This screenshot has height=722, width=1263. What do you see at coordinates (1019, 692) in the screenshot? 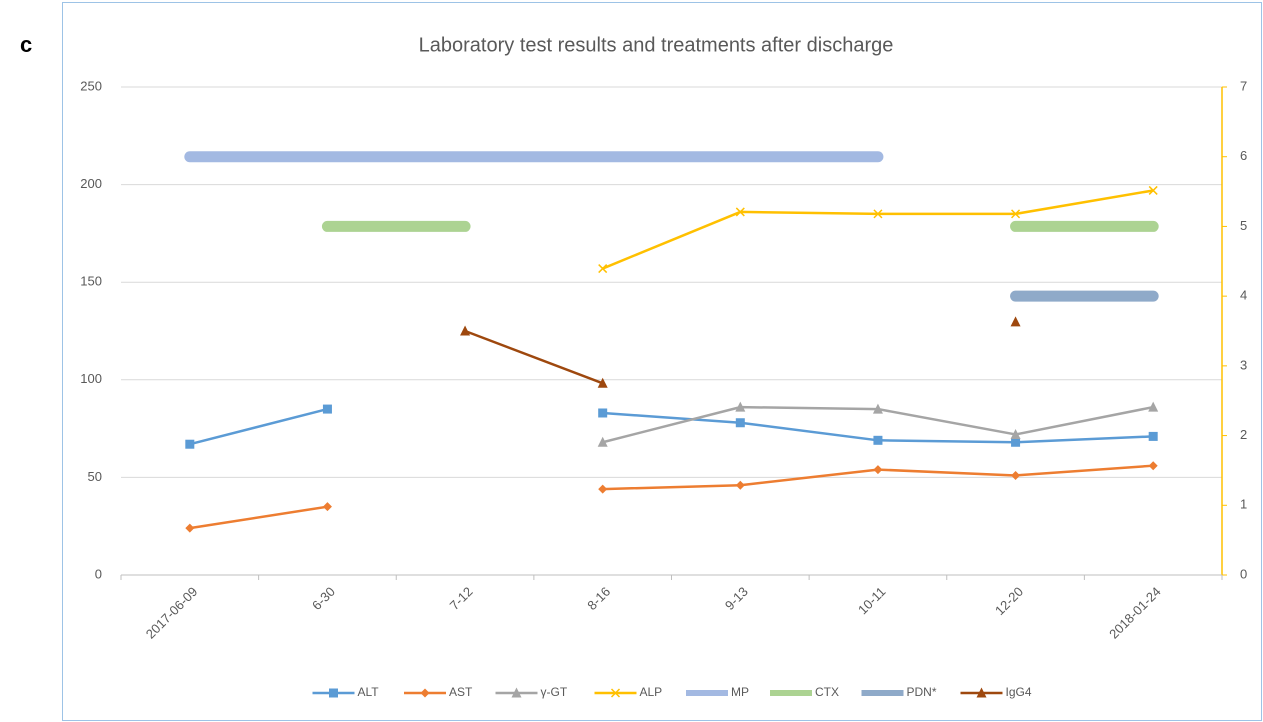
I see `legend-label: IgG4` at bounding box center [1019, 692].